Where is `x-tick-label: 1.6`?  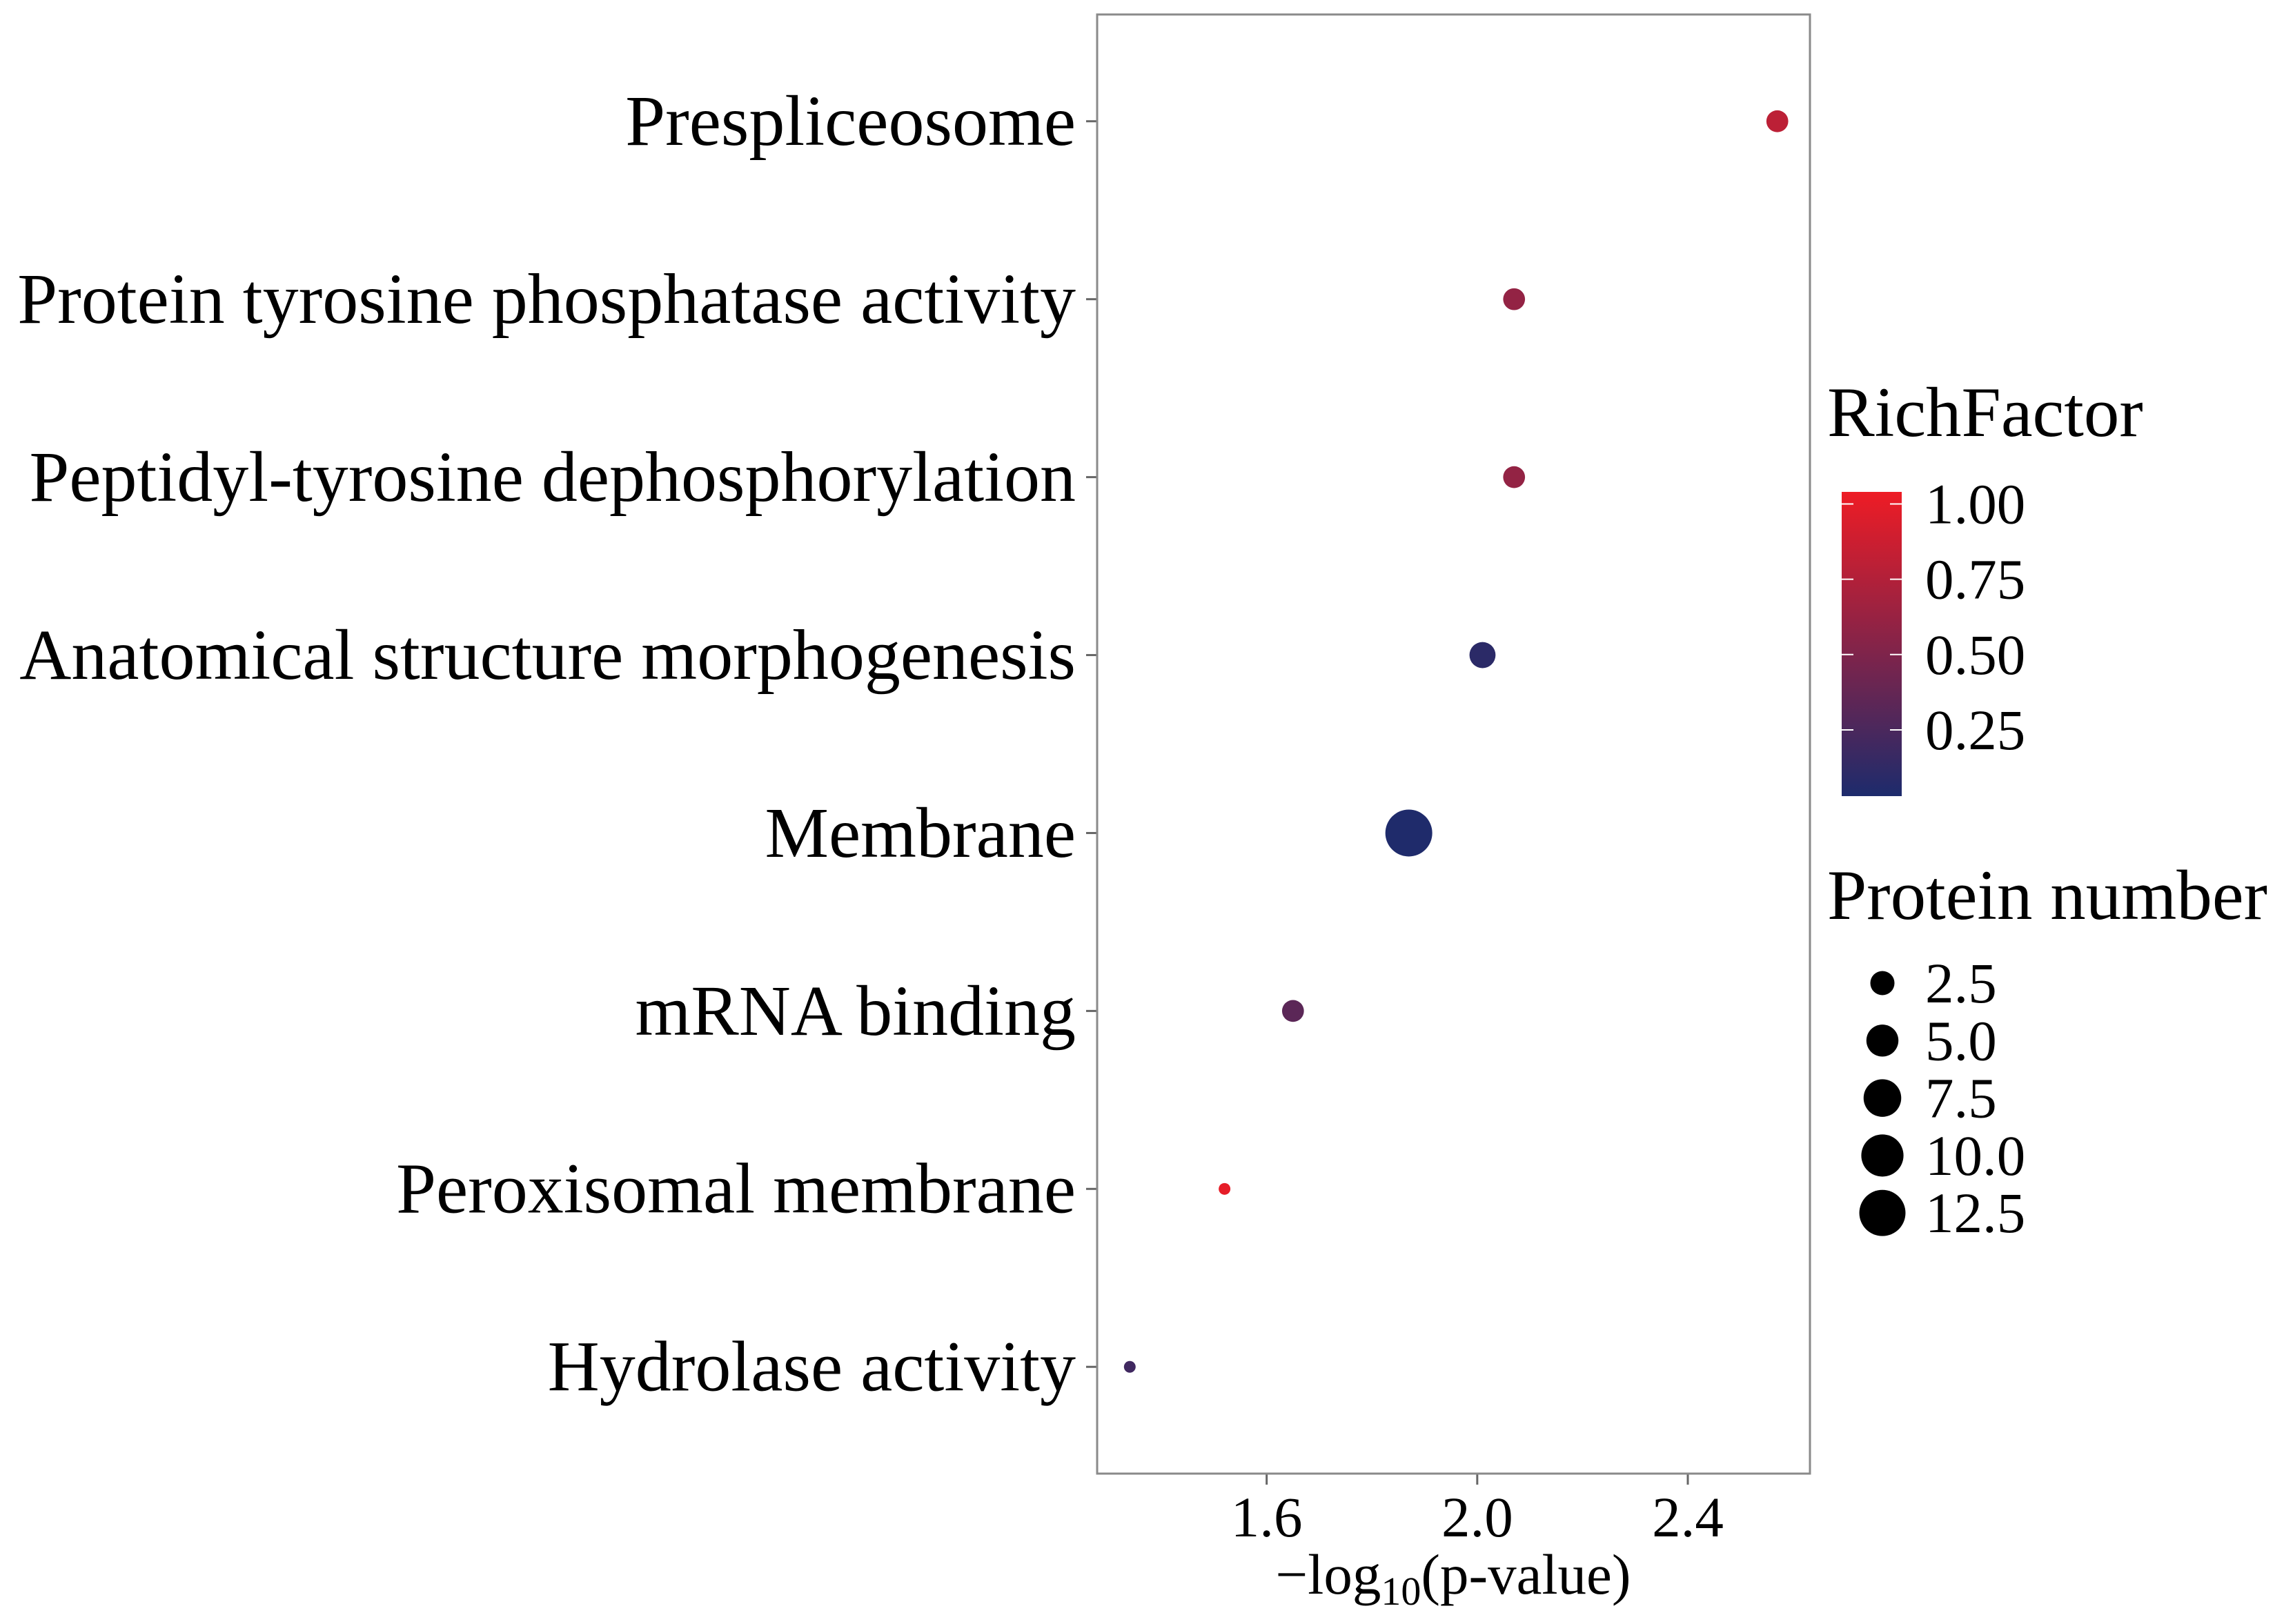
x-tick-label: 1.6 is located at coordinates (1267, 1517).